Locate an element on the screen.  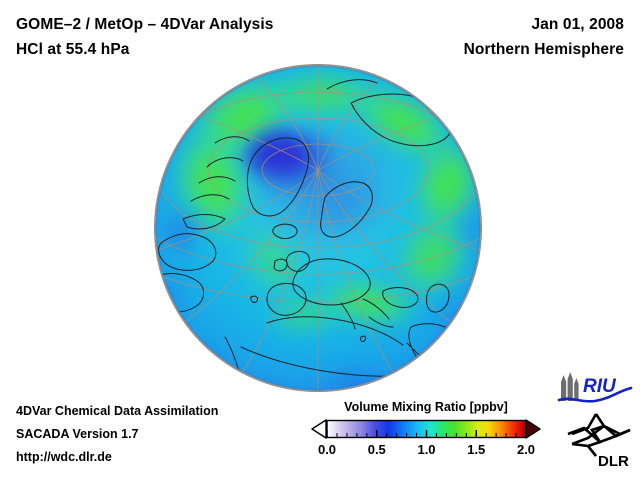
region-label: Northern Hemisphere is located at coordinates (543, 49).